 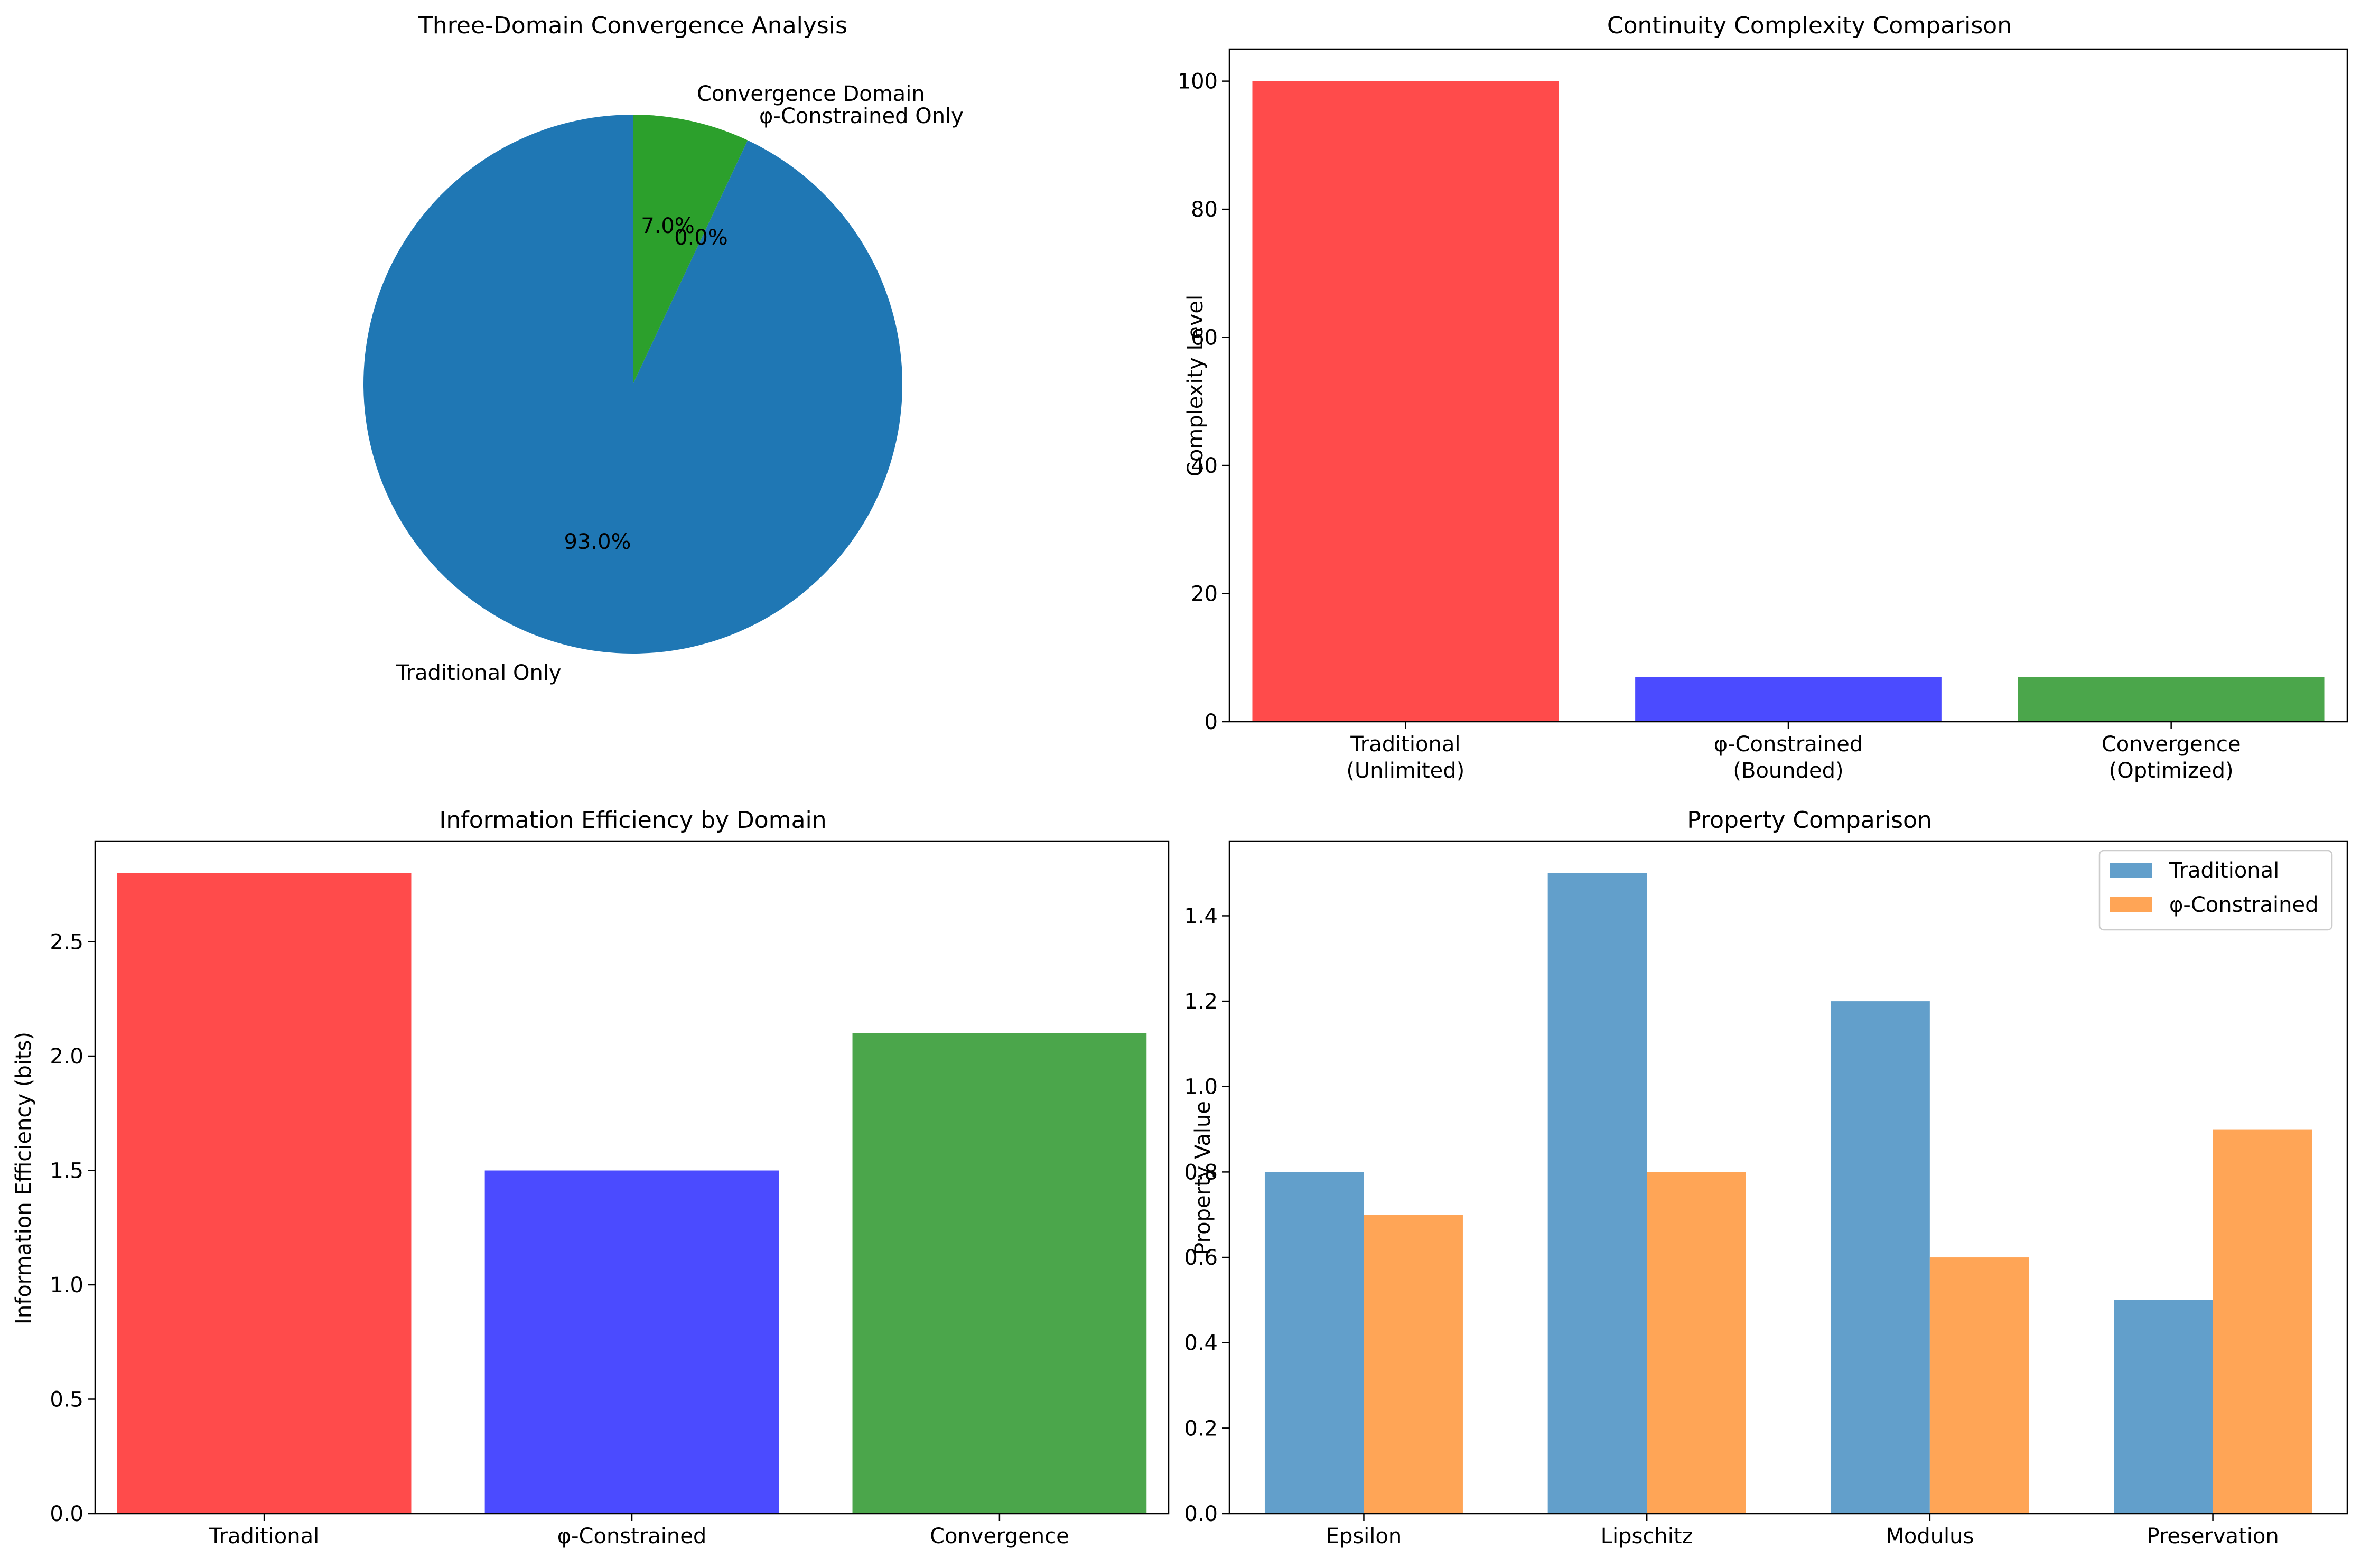 What do you see at coordinates (1809, 820) in the screenshot?
I see `property-chart-title: Property Comparison` at bounding box center [1809, 820].